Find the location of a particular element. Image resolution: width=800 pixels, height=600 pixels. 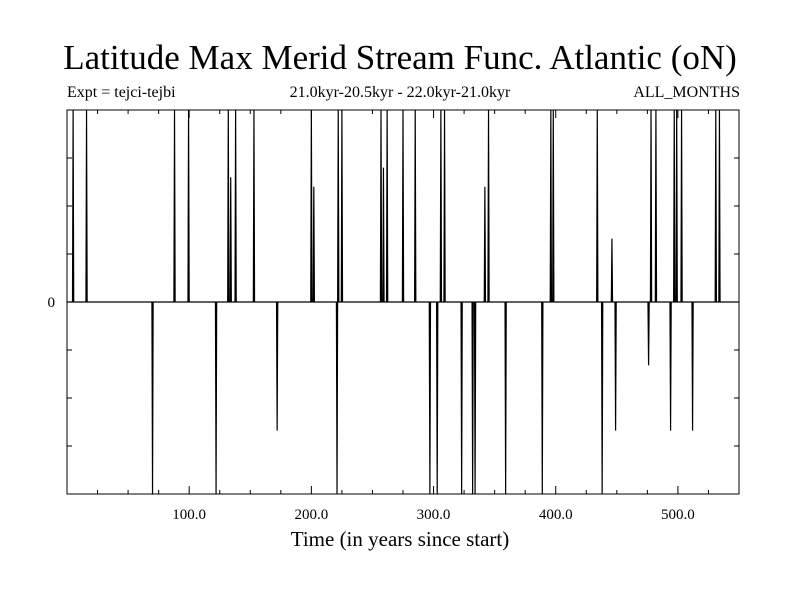

x-axis-label: Time (in years since start) is located at coordinates (400, 539).